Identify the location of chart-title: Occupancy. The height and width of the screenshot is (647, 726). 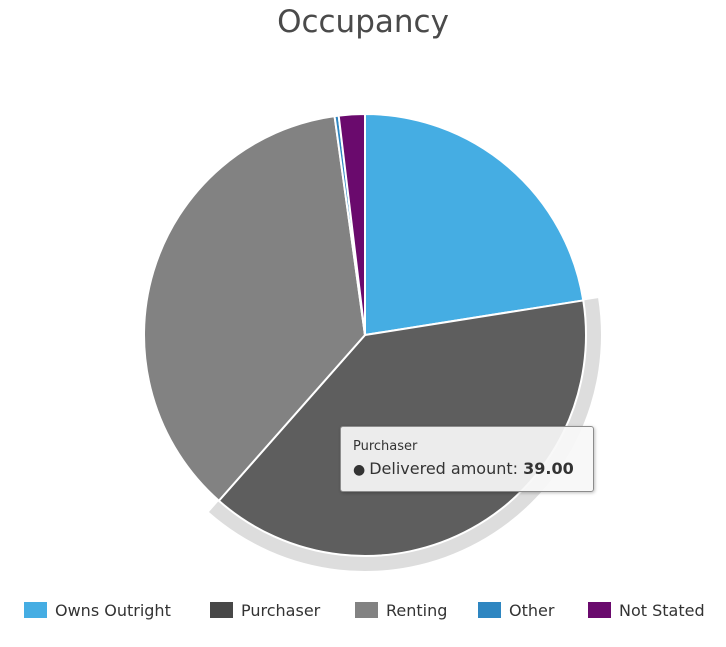
(363, 22).